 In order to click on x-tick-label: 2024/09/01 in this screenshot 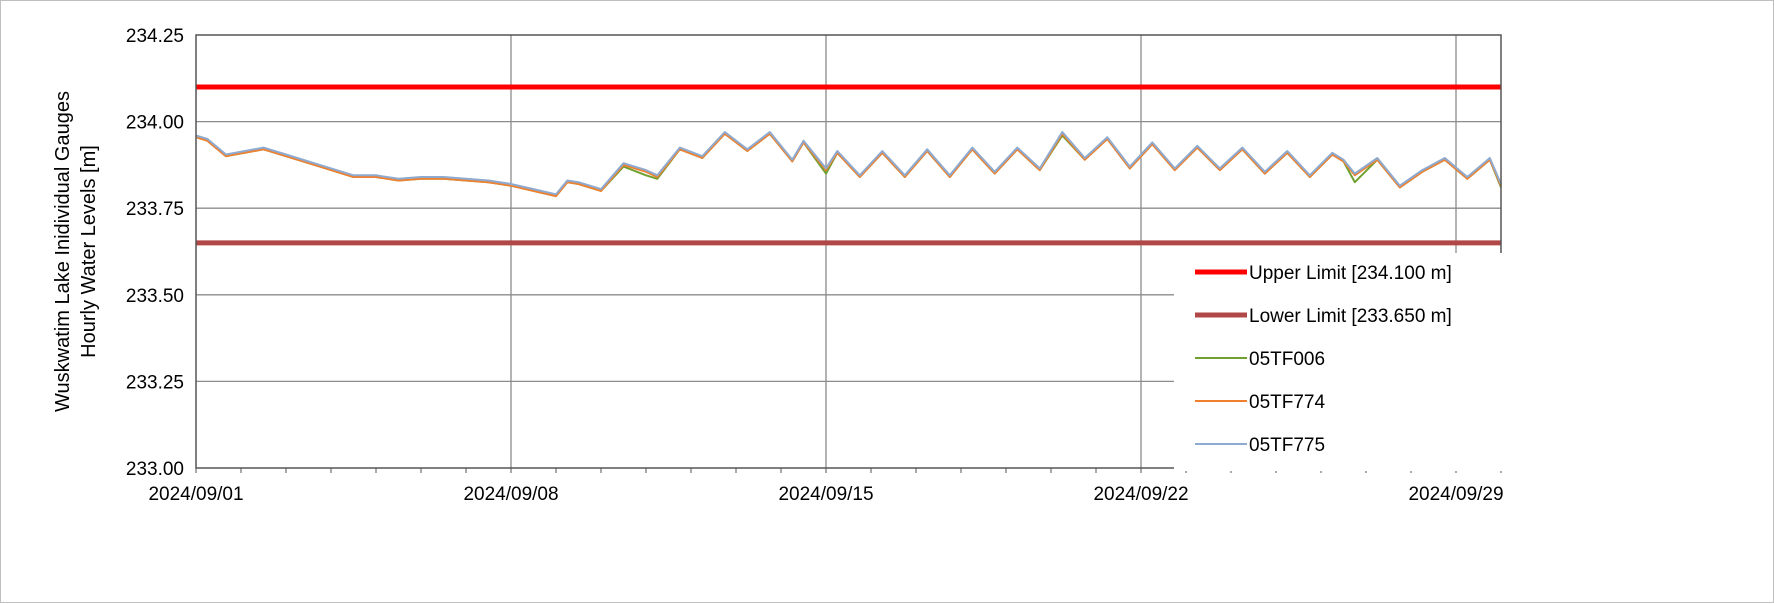, I will do `click(195, 494)`.